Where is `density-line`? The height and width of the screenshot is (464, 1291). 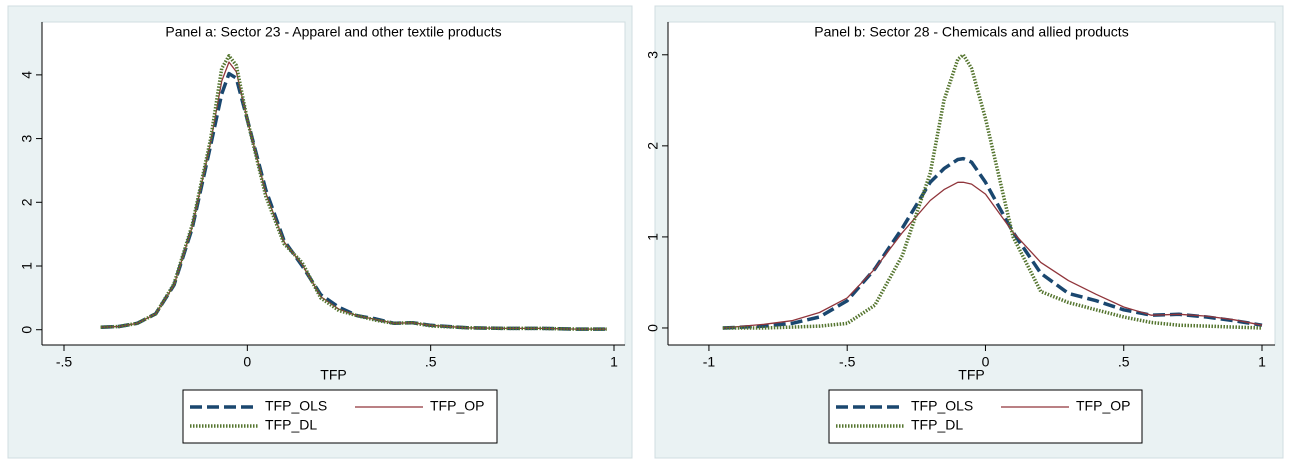 density-line is located at coordinates (992, 255).